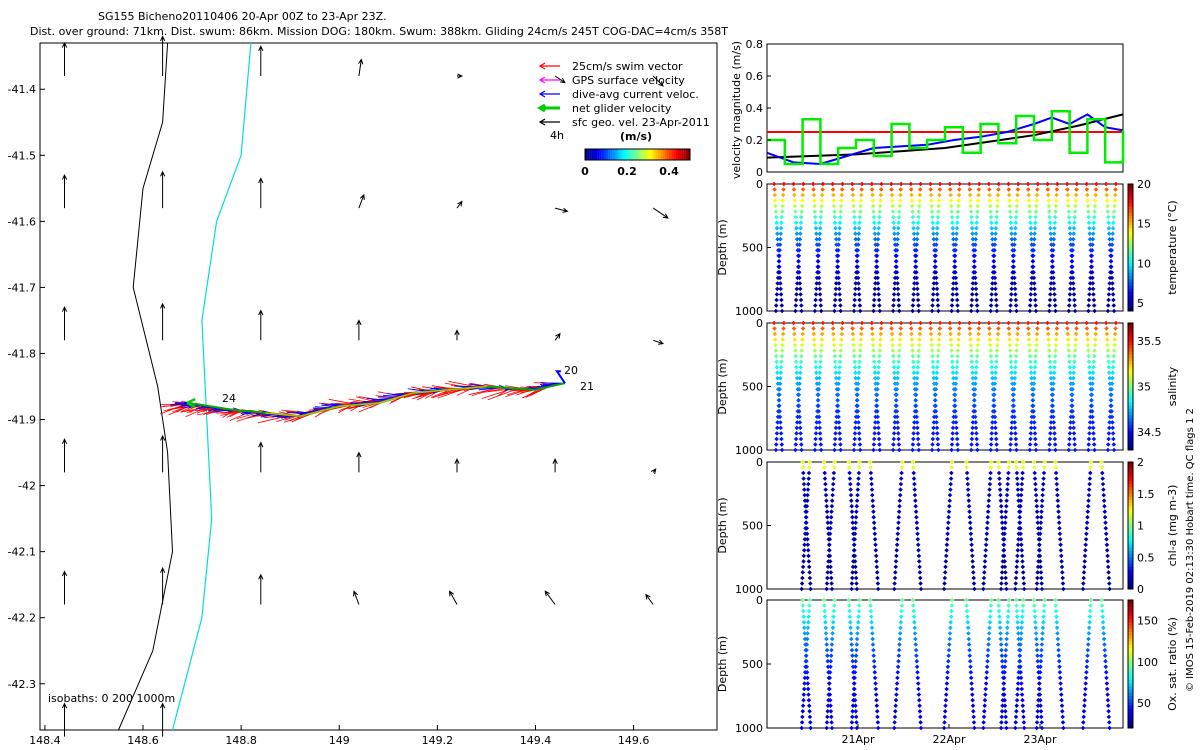  What do you see at coordinates (516, 392) in the screenshot?
I see `swim-vector` at bounding box center [516, 392].